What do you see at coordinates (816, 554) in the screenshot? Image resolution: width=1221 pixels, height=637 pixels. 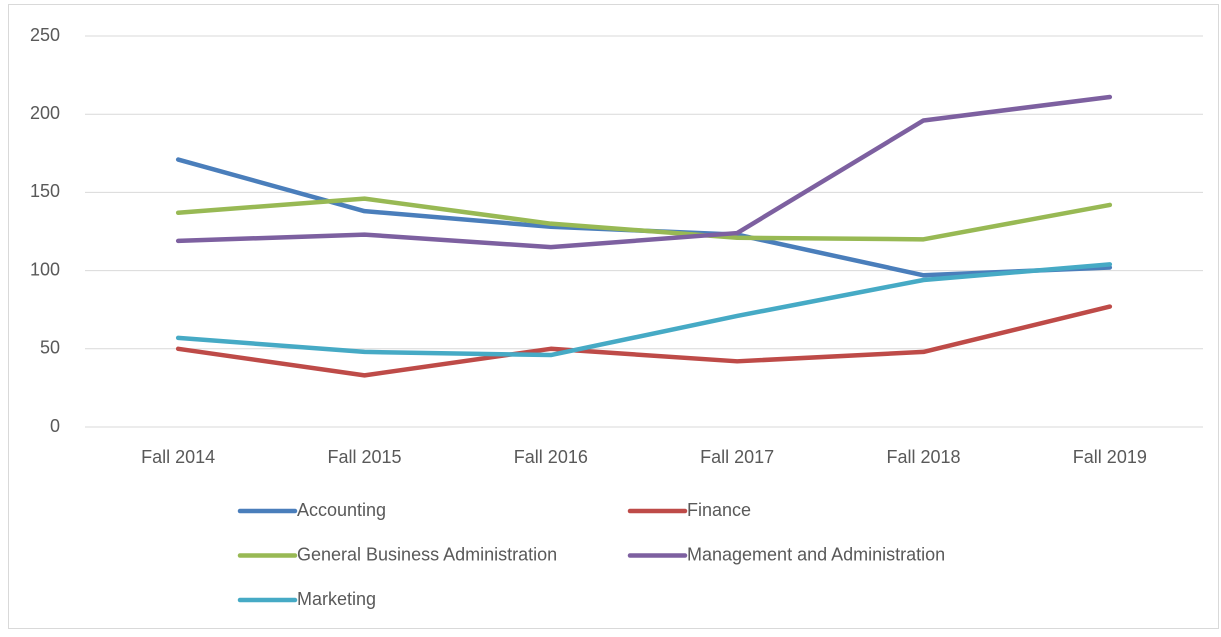 I see `legend-label: Management and Administration` at bounding box center [816, 554].